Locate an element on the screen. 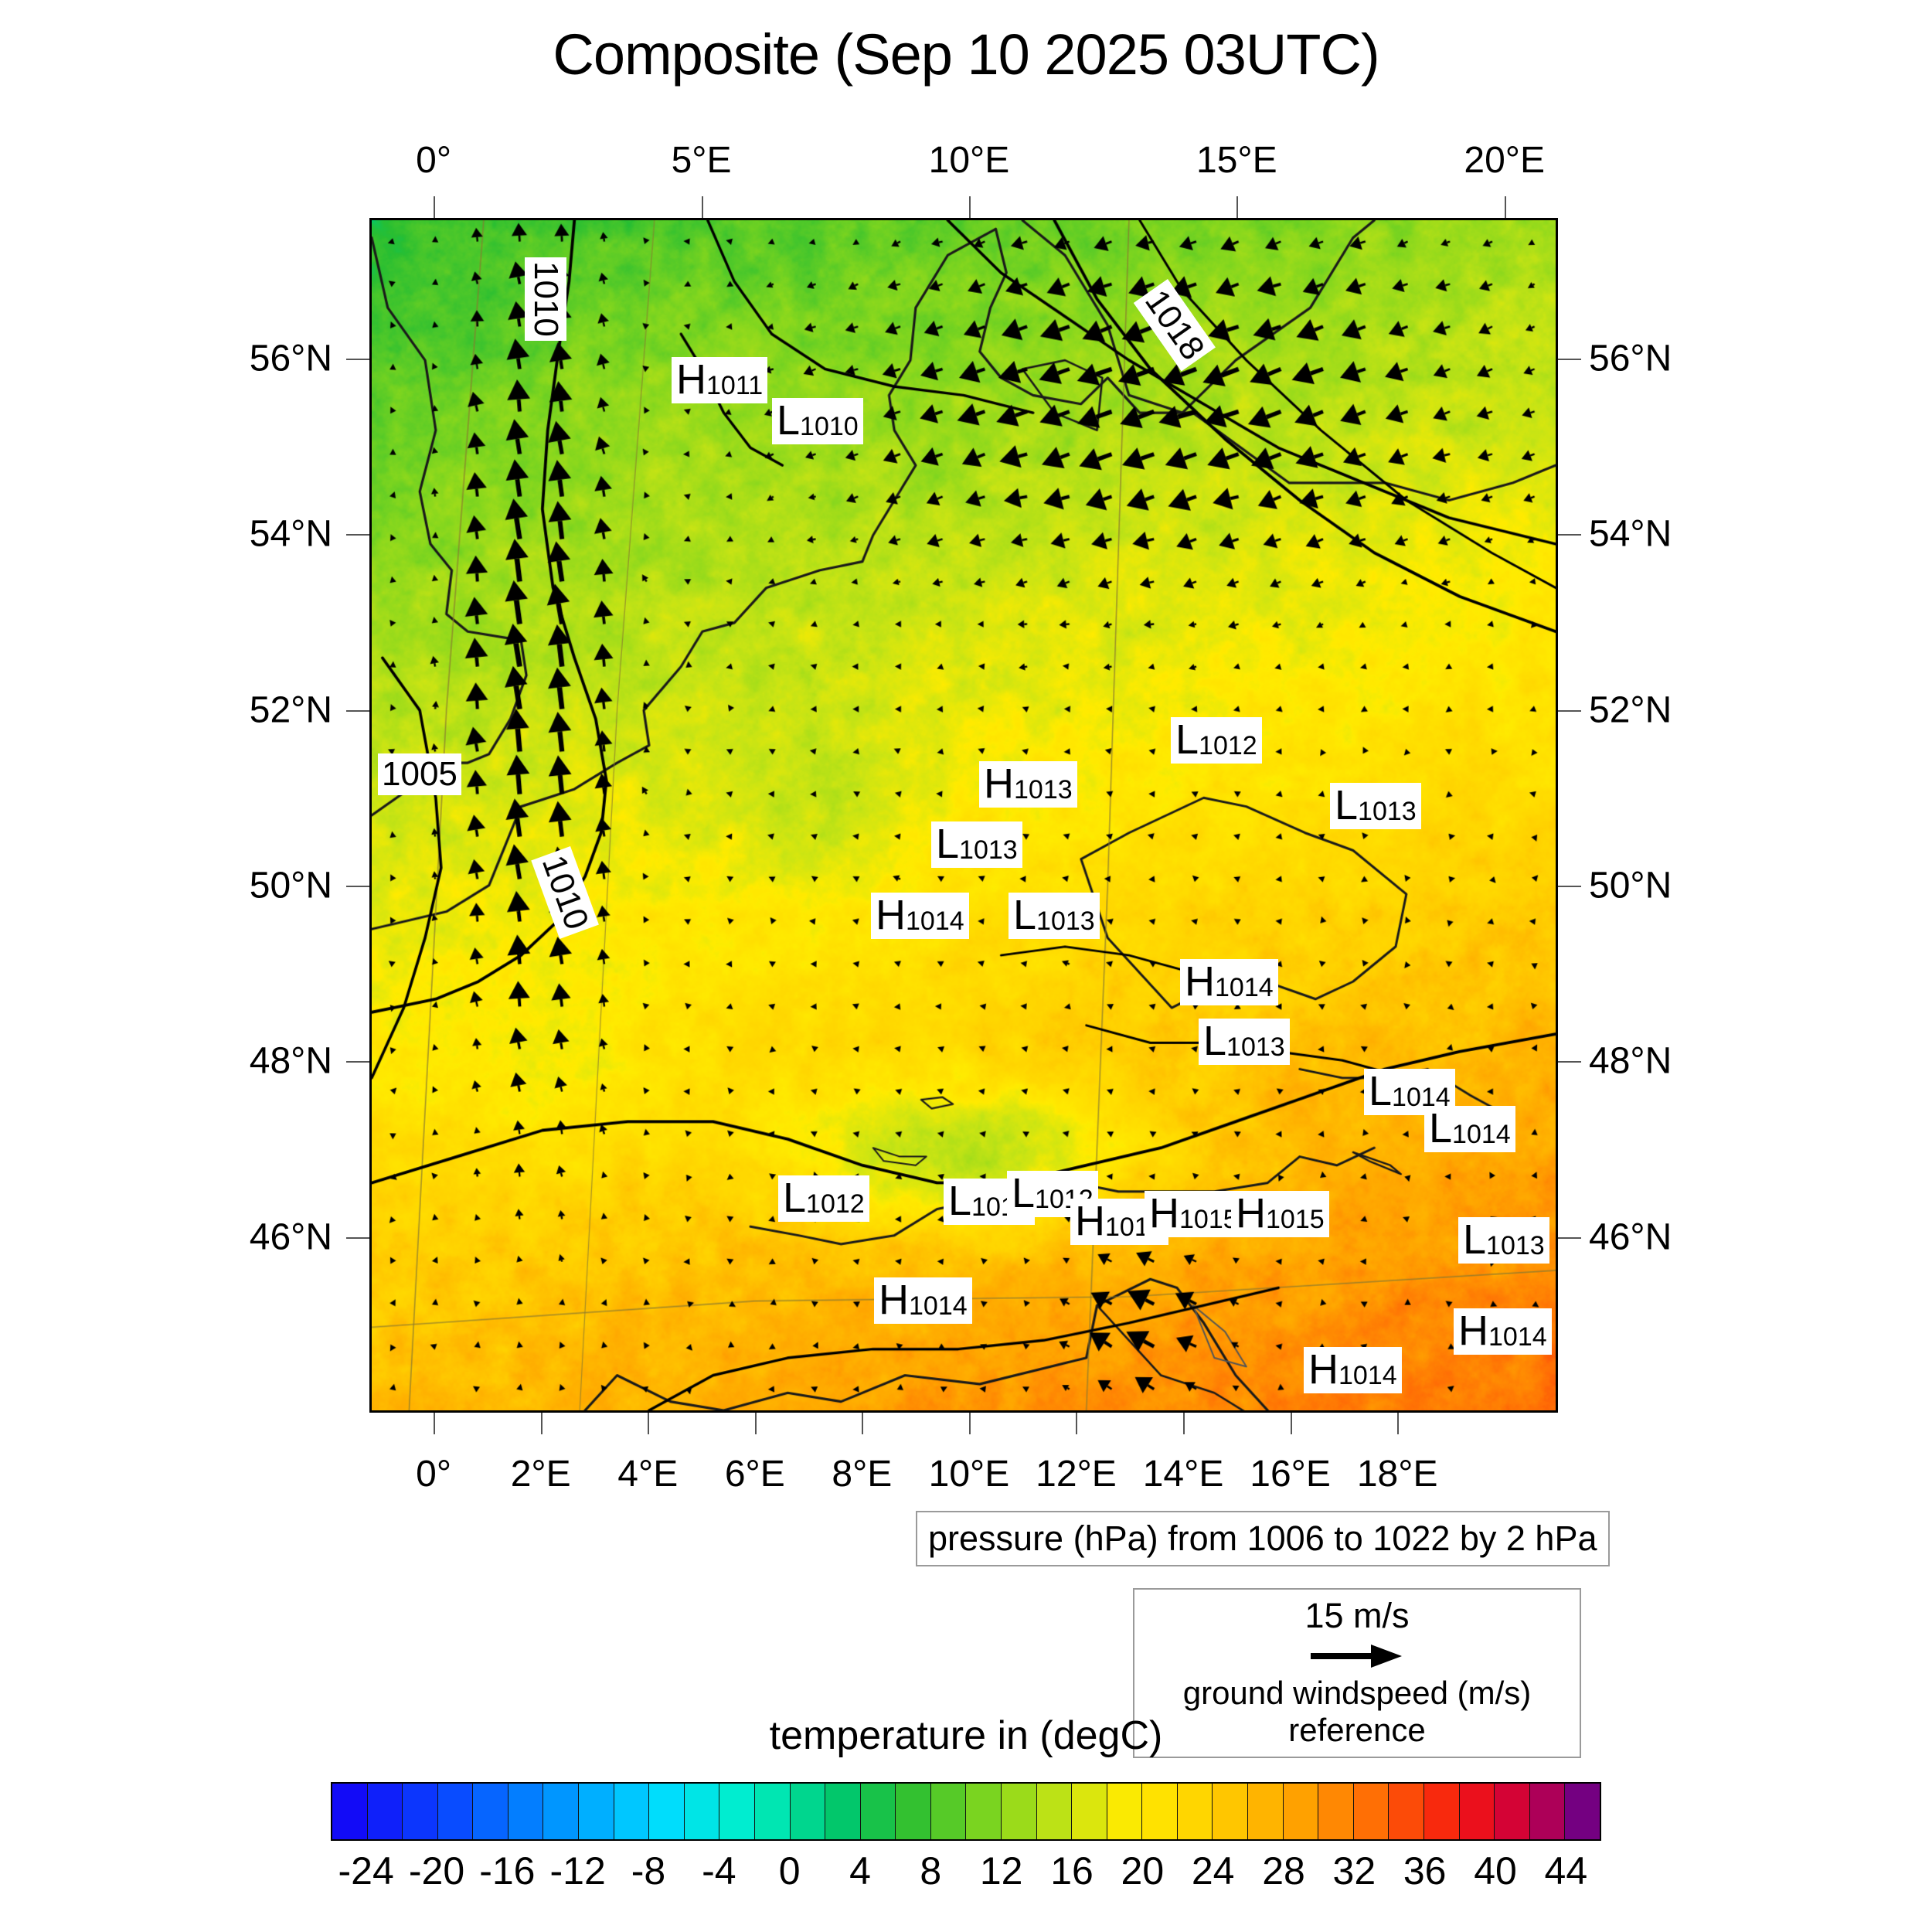 Image resolution: width=1932 pixels, height=1932 pixels. tick-label-right-5: 46°N is located at coordinates (1630, 1237).